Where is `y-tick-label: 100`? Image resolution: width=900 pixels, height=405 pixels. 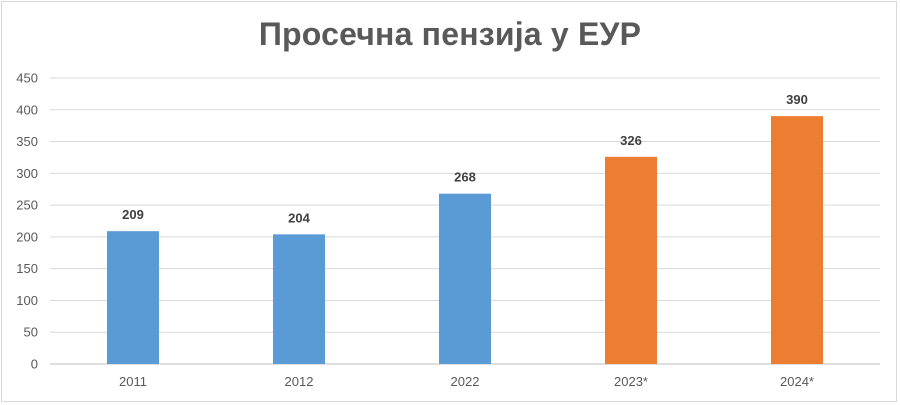
y-tick-label: 100 is located at coordinates (27, 300).